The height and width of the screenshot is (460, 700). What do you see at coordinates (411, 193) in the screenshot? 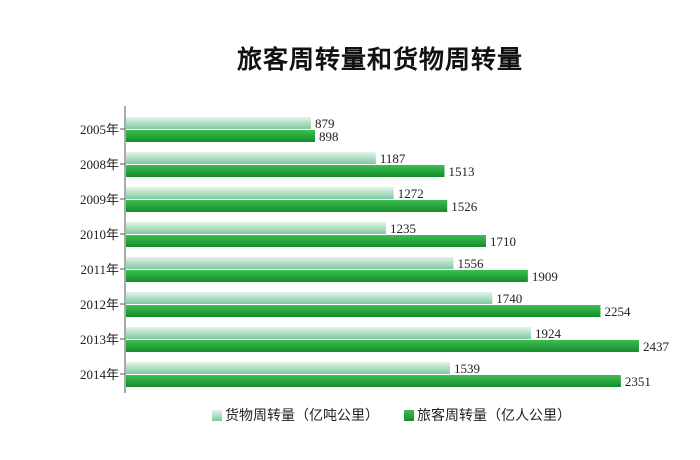
I see `freight-value-label: 1272` at bounding box center [411, 193].